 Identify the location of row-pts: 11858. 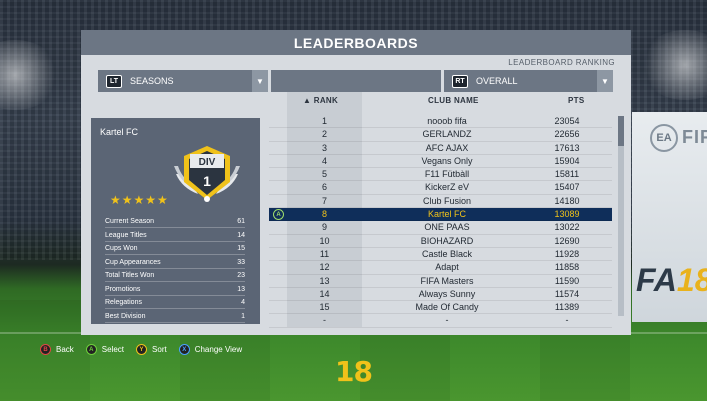
(567, 267).